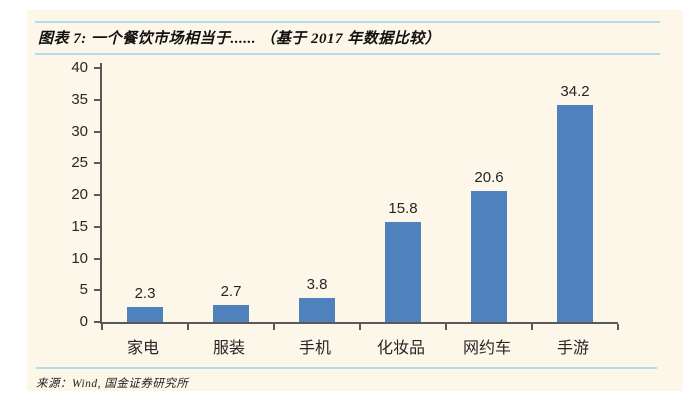 The image size is (700, 408). What do you see at coordinates (145, 294) in the screenshot?
I see `bar-value-label: 2.3` at bounding box center [145, 294].